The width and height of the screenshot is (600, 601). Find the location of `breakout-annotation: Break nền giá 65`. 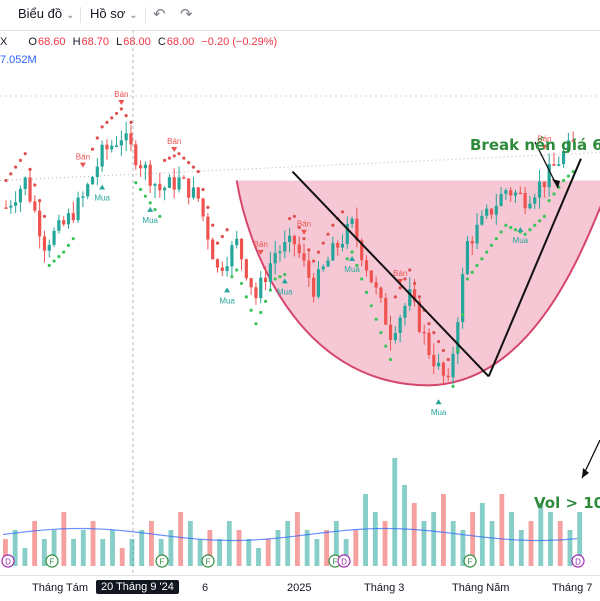

breakout-annotation: Break nền giá 65 is located at coordinates (535, 145).